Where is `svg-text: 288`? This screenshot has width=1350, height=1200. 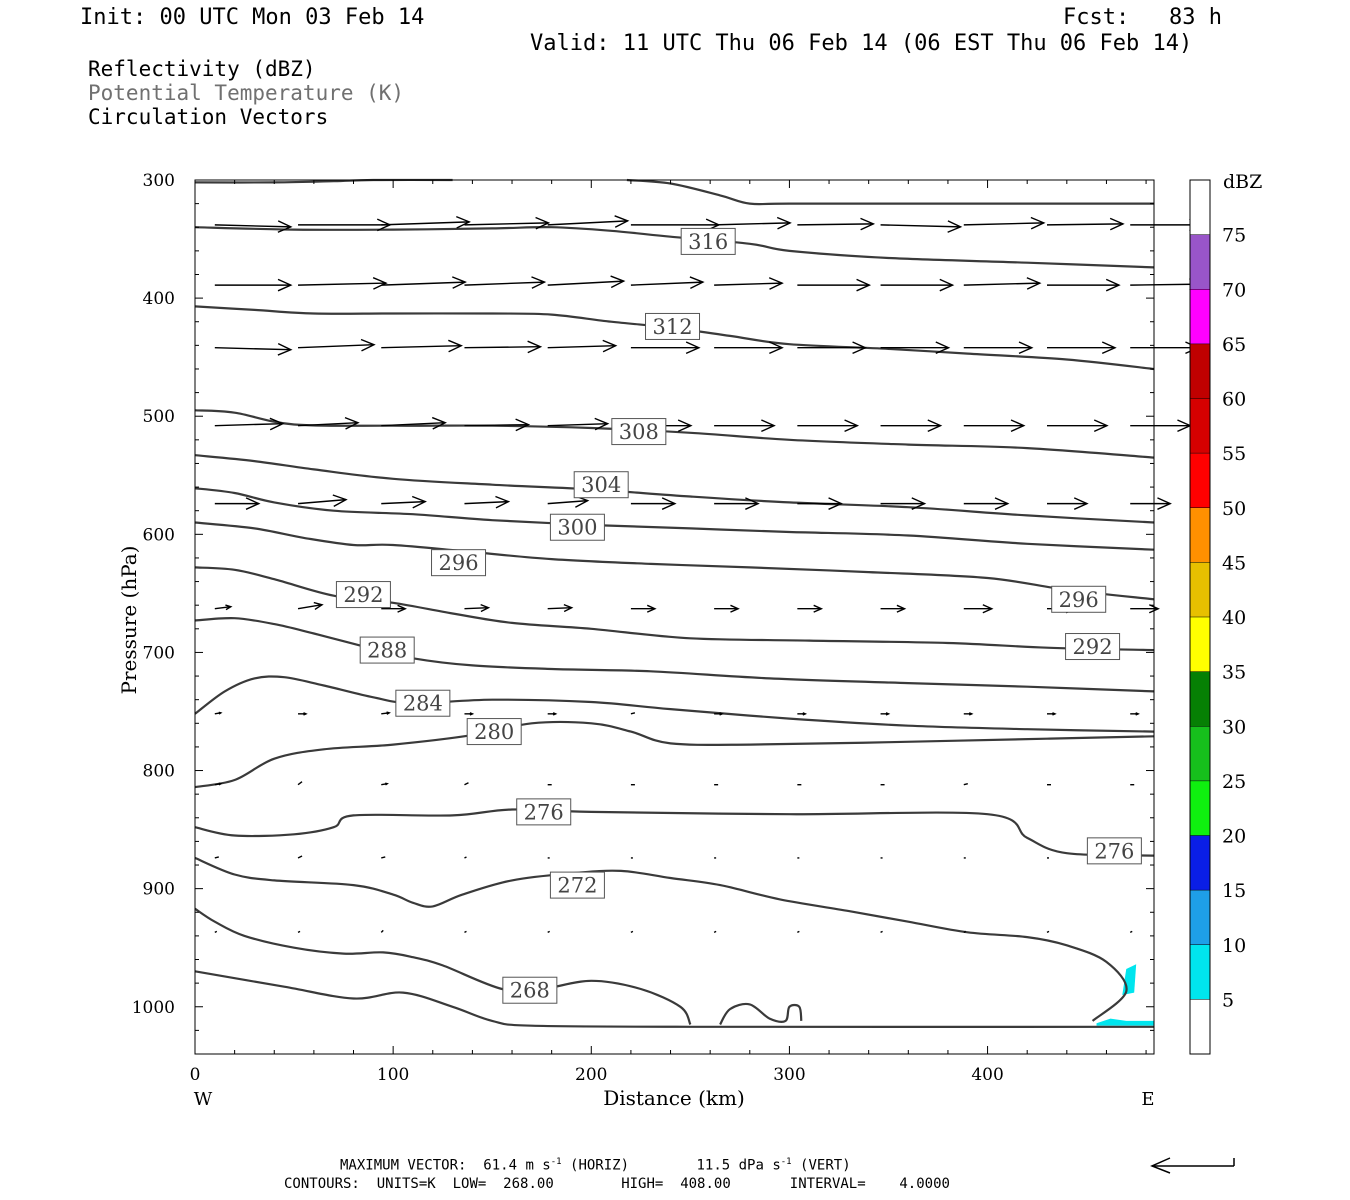 svg-text: 288 is located at coordinates (387, 651).